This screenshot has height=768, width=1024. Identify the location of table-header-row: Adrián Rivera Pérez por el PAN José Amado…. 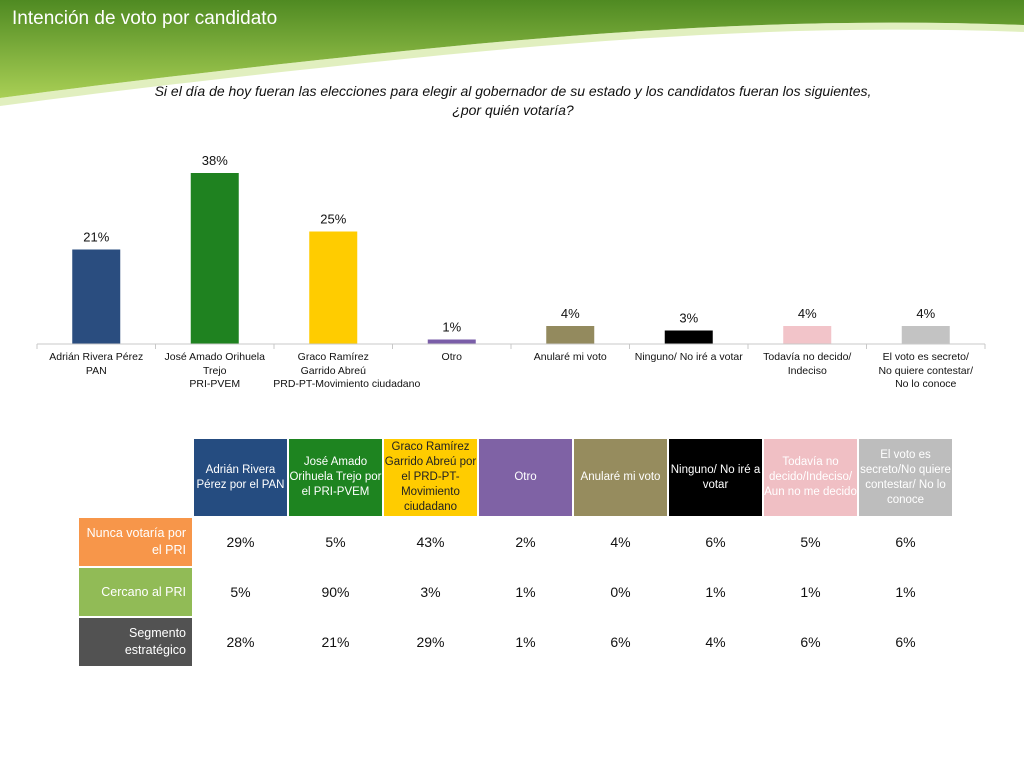
(515, 477).